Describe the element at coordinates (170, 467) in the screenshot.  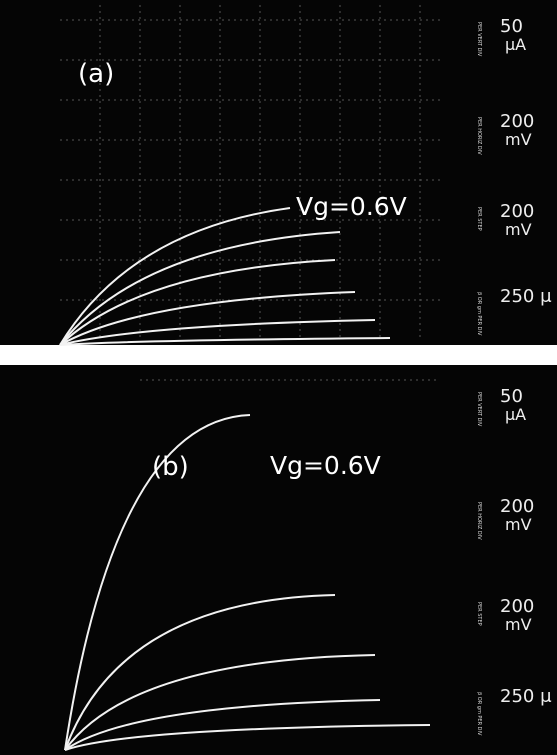
I see `panel-label: (b)` at that location.